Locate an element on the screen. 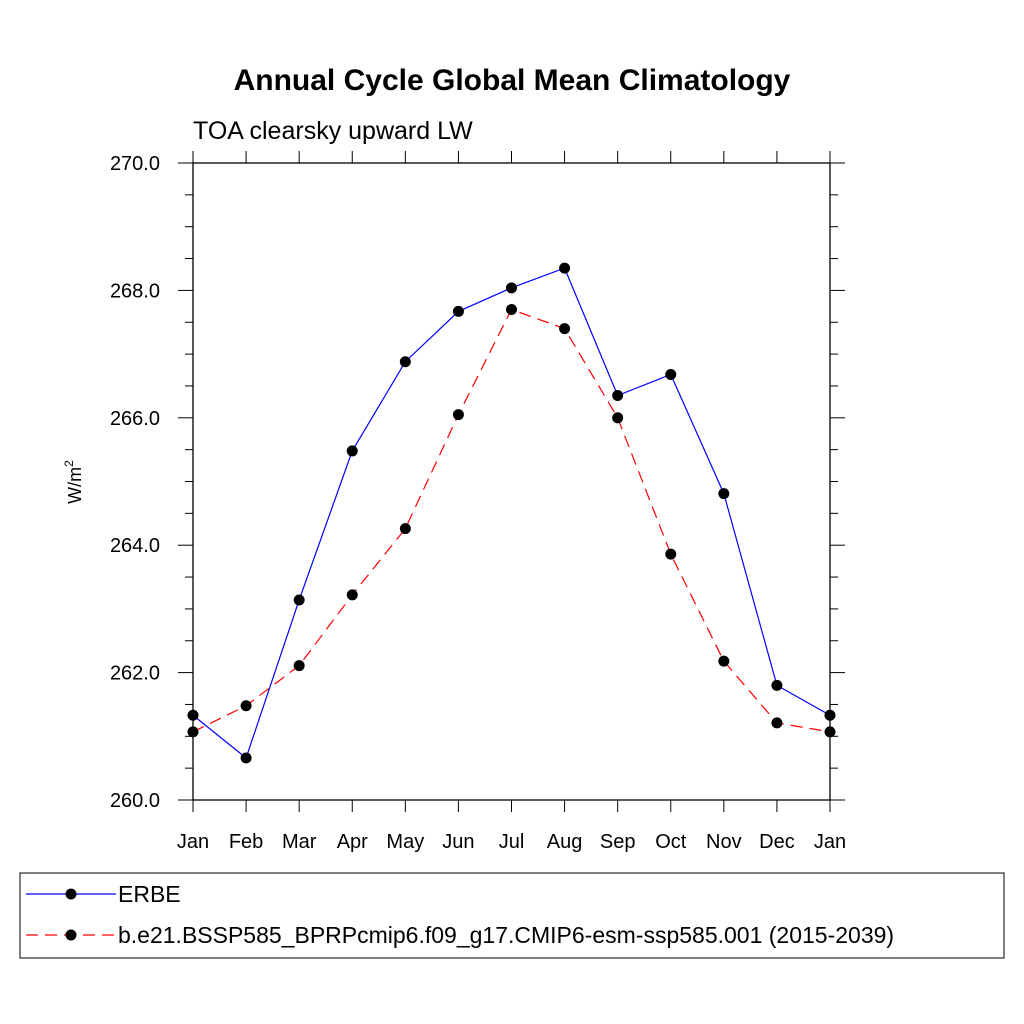 The image size is (1024, 1024). x-tick-label: Mar is located at coordinates (299, 842).